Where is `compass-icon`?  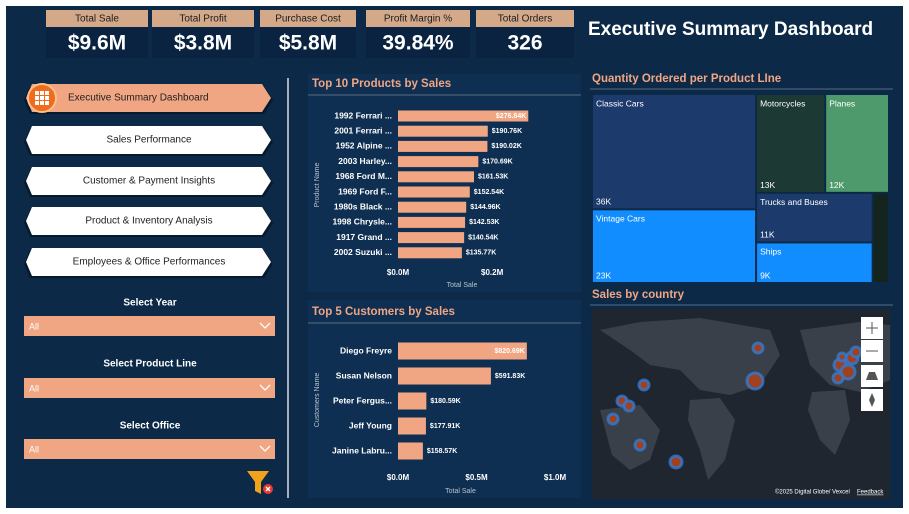 compass-icon is located at coordinates (872, 400).